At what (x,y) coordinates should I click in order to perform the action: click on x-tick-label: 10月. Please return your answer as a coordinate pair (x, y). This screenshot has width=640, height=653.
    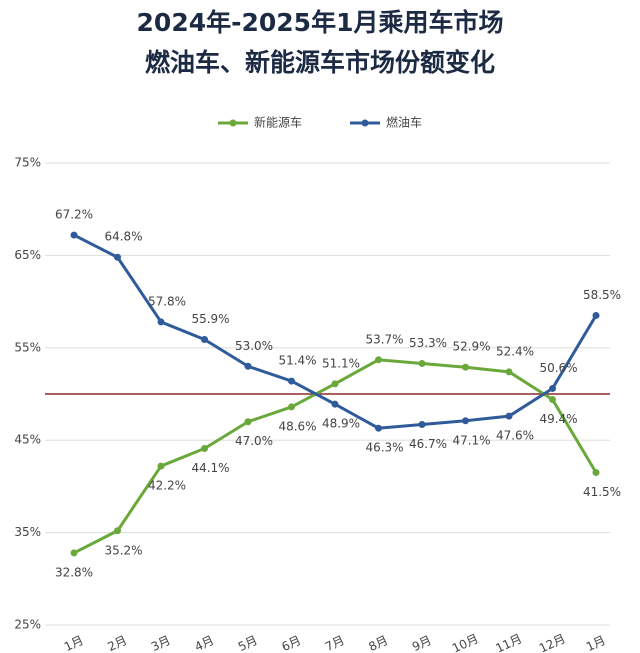
    Looking at the image, I should click on (465, 642).